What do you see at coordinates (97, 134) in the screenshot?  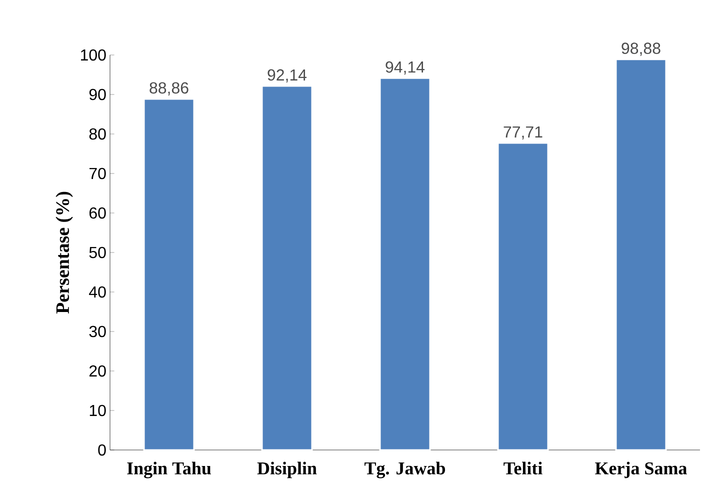 I see `y-tick-label: 80` at bounding box center [97, 134].